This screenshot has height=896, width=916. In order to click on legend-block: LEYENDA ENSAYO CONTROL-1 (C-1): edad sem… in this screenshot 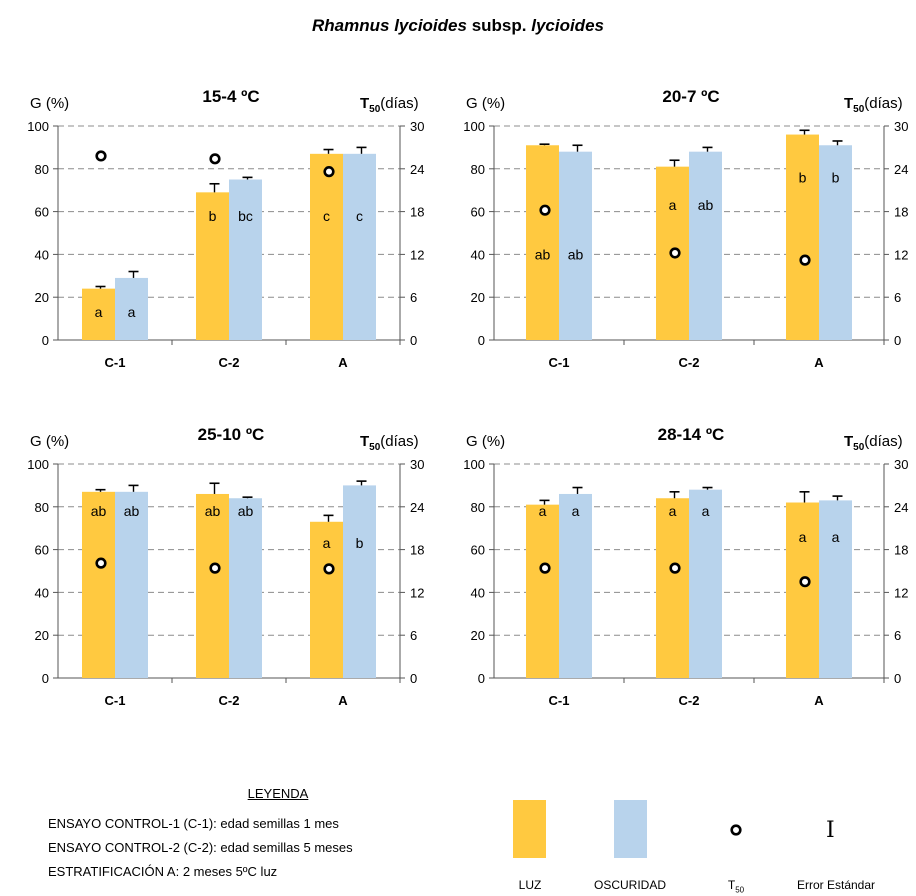, I will do `click(278, 833)`.